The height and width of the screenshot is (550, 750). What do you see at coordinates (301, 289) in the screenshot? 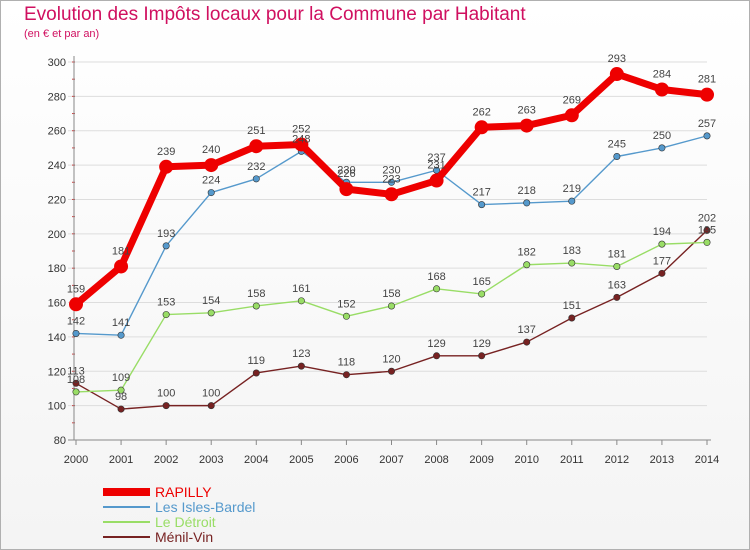
I see `data-label-le-d-troit: 161` at bounding box center [301, 289].